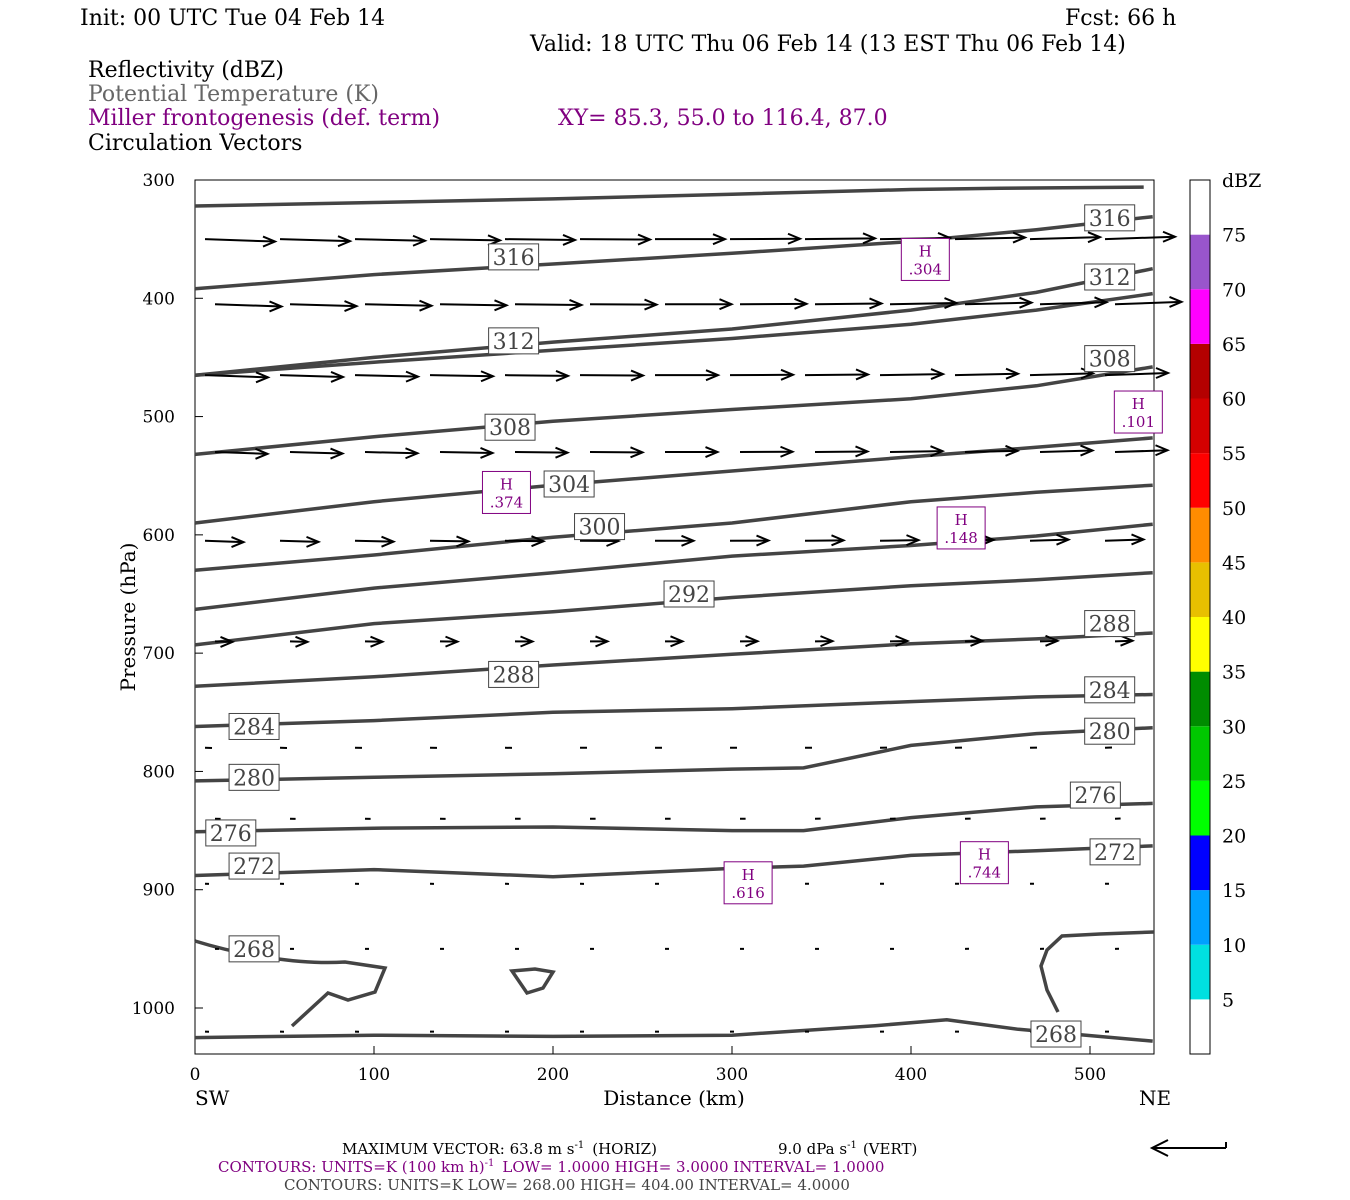 This screenshot has height=1200, width=1350. What do you see at coordinates (159, 536) in the screenshot?
I see `y-tick-label: 600` at bounding box center [159, 536].